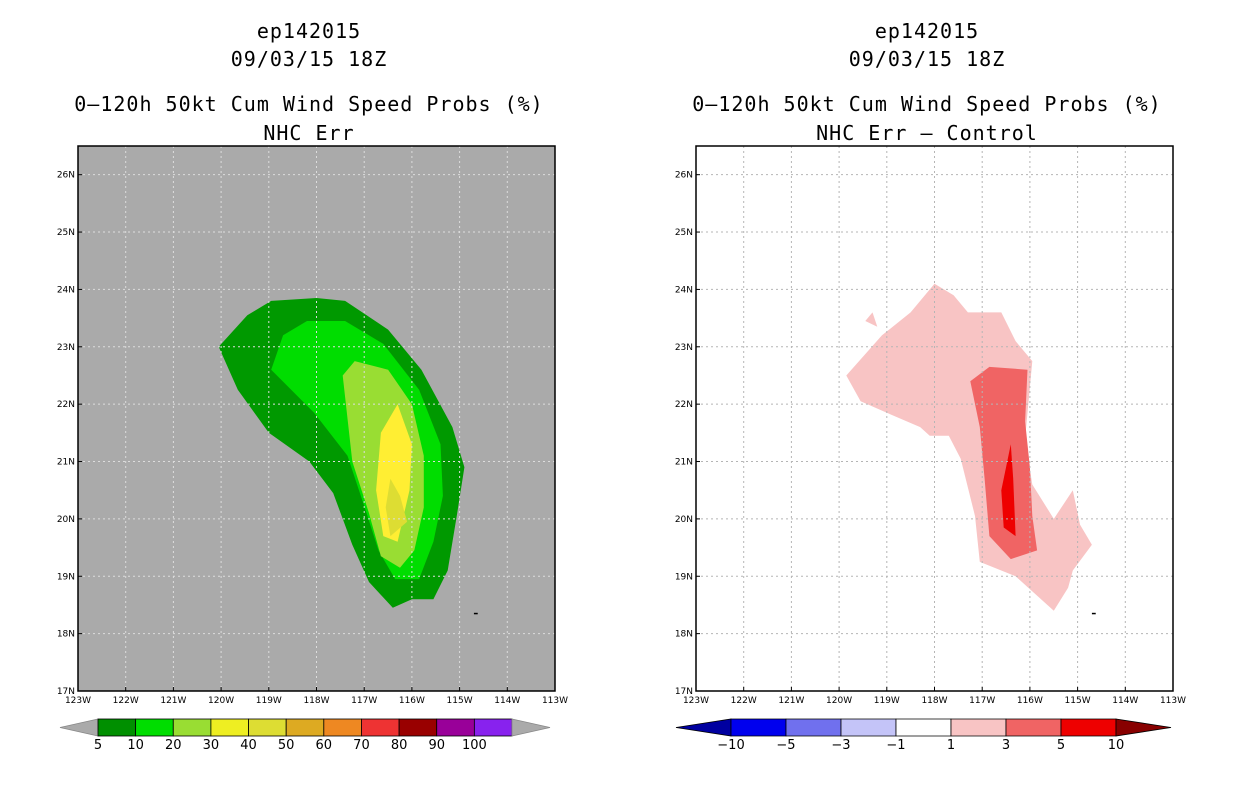 This screenshot has width=1236, height=800. Describe the element at coordinates (474, 745) in the screenshot. I see `colorbar-label: 100` at that location.